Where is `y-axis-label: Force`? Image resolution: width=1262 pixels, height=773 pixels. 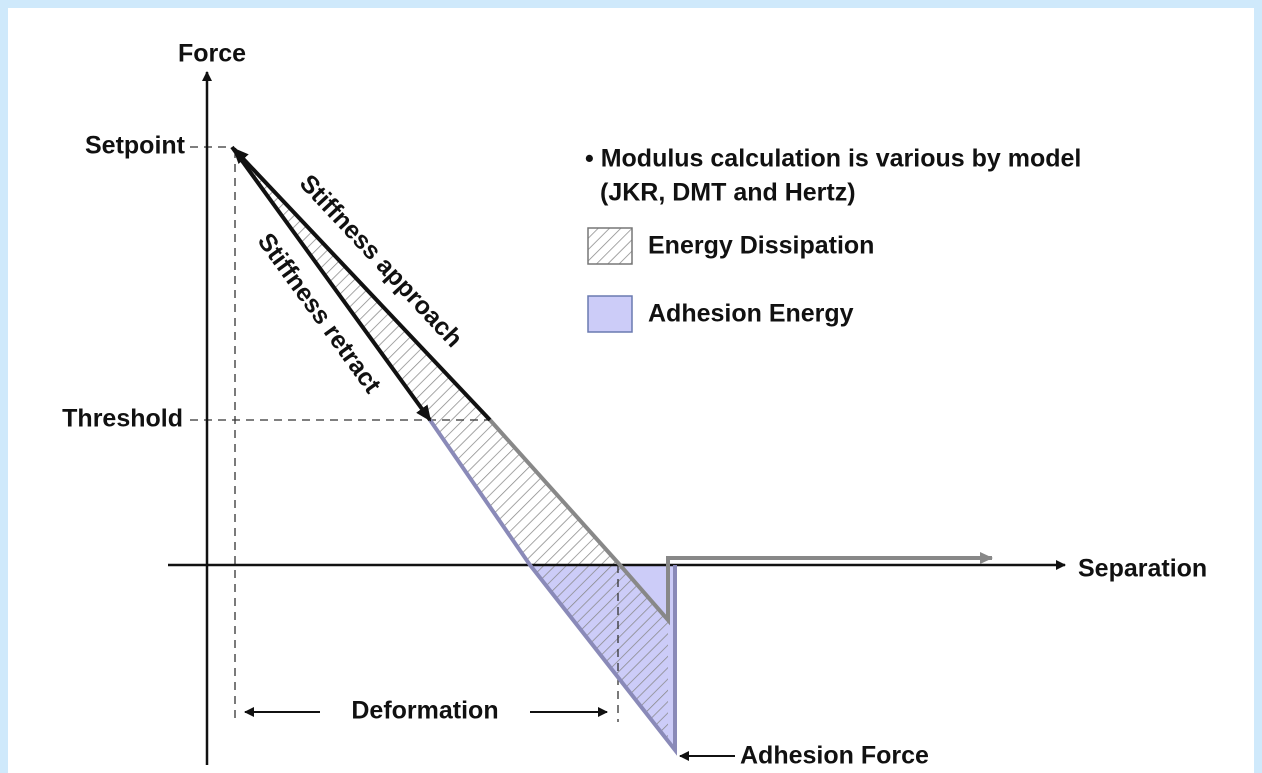 y-axis-label: Force is located at coordinates (212, 54).